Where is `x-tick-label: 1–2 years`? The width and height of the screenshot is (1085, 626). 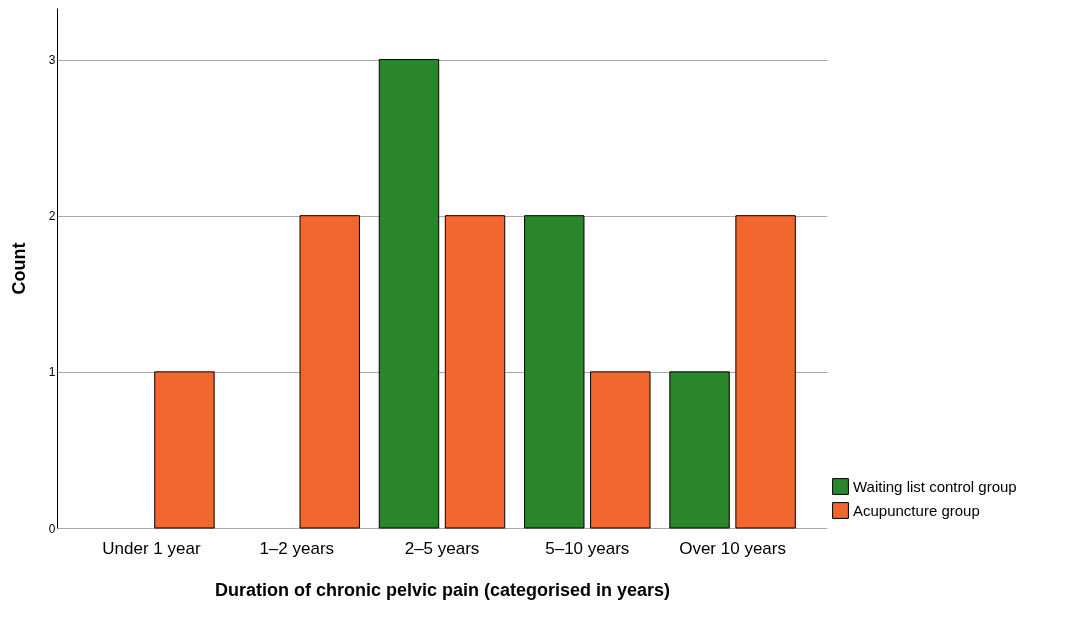
x-tick-label: 1–2 years is located at coordinates (297, 548).